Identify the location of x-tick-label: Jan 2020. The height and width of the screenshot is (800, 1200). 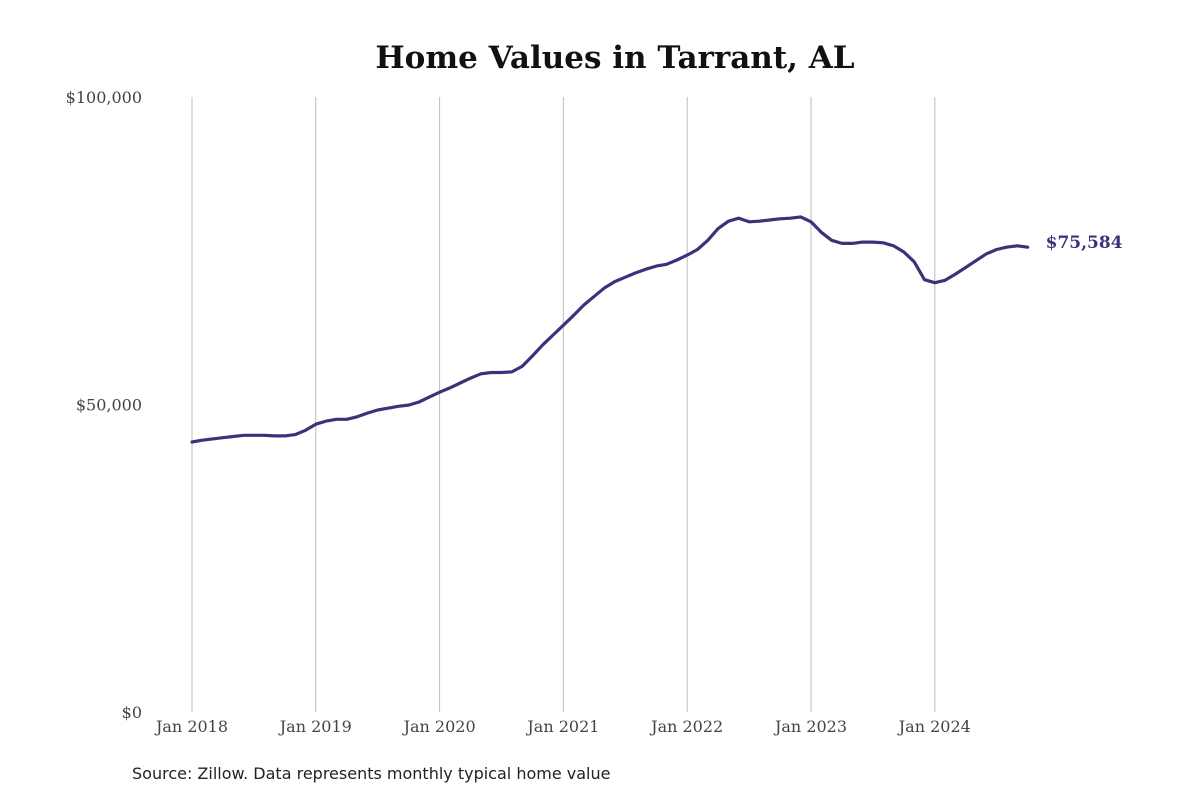
(439, 726).